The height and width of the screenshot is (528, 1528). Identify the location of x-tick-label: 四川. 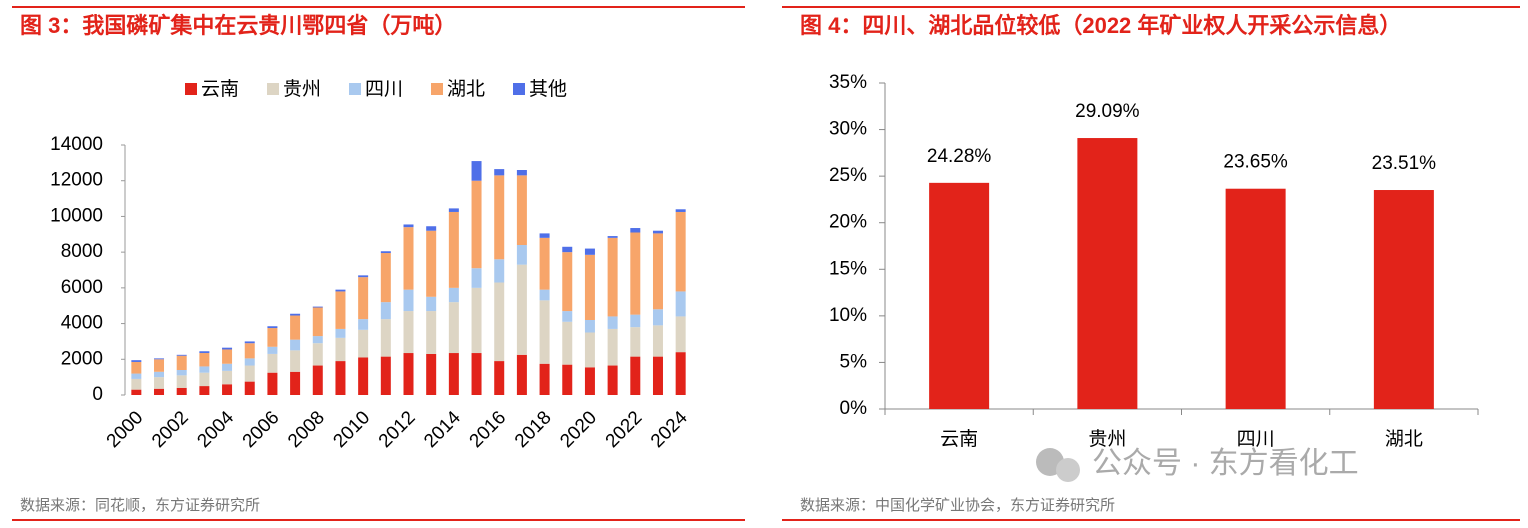
(1256, 439).